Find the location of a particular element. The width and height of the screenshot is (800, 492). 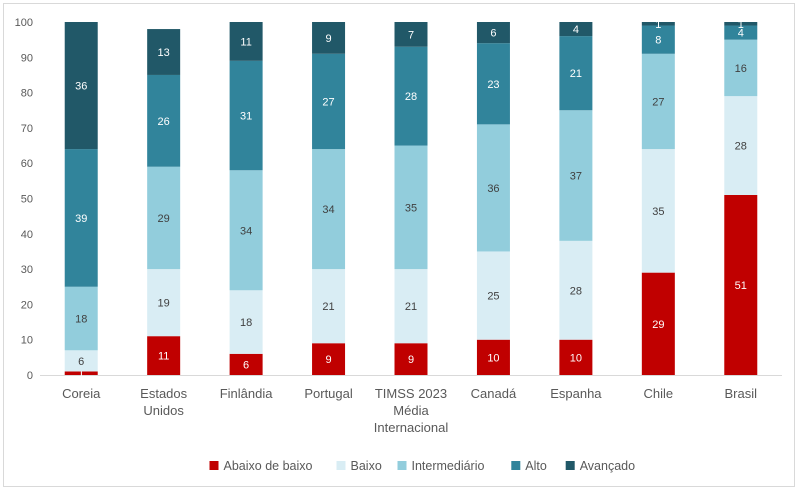

bar-stack: 16 18 39 36 is located at coordinates (81, 201).